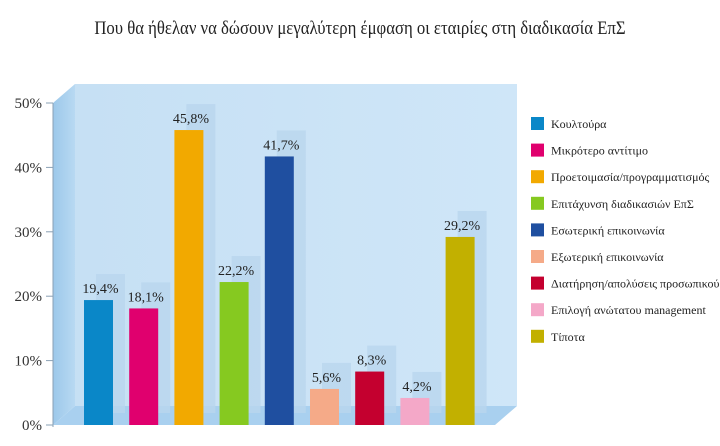 This screenshot has width=720, height=446. Describe the element at coordinates (568, 337) in the screenshot. I see `legend-entry: Τίποτα` at that location.